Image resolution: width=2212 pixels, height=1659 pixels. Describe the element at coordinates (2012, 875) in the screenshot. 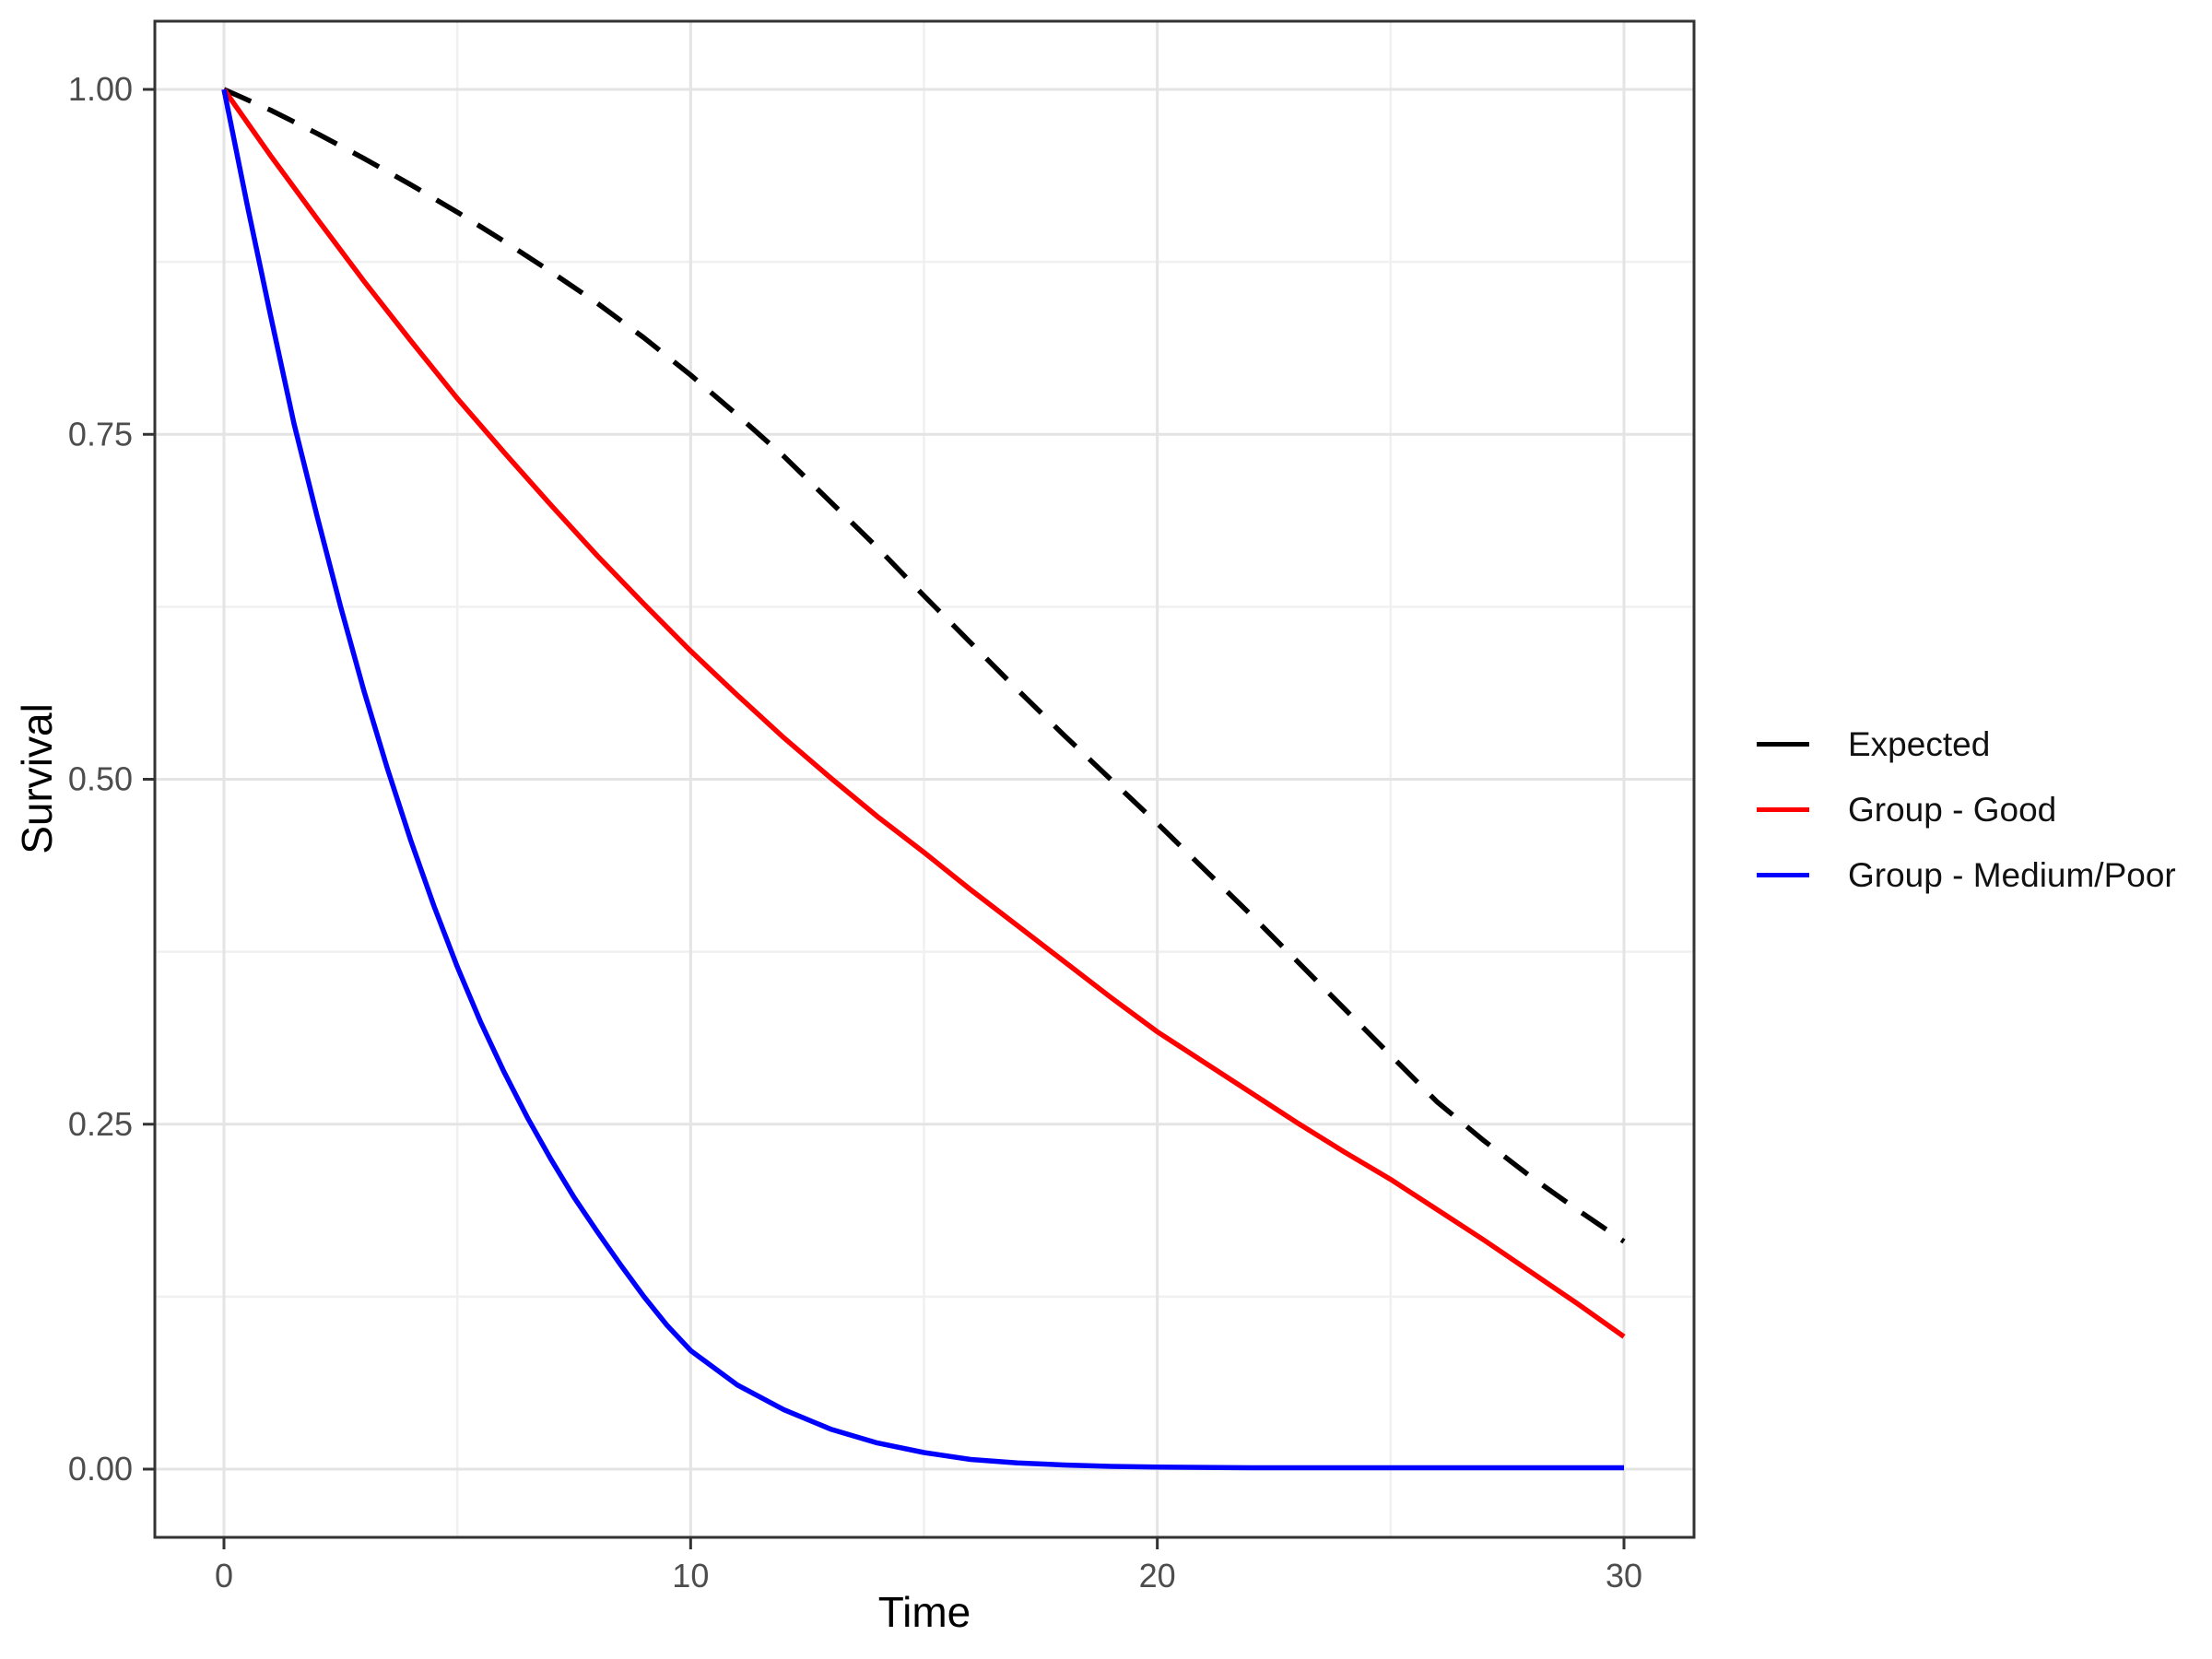

I see `legend-label-group-medium-poor: Group - Medium/Poor` at that location.